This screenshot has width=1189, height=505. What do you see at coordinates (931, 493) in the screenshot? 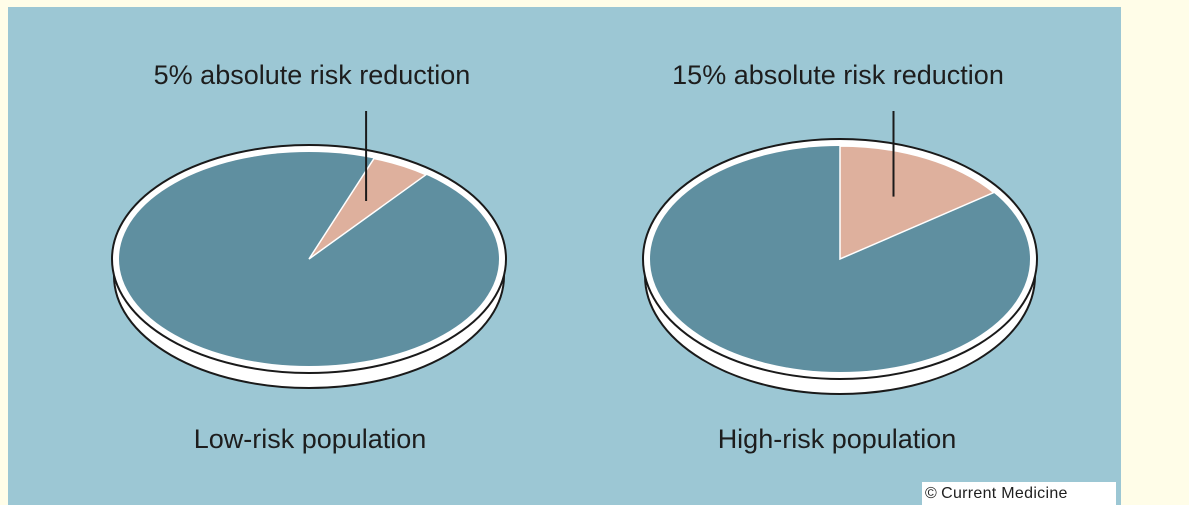
I see `copyright-symbol: ©` at bounding box center [931, 493].